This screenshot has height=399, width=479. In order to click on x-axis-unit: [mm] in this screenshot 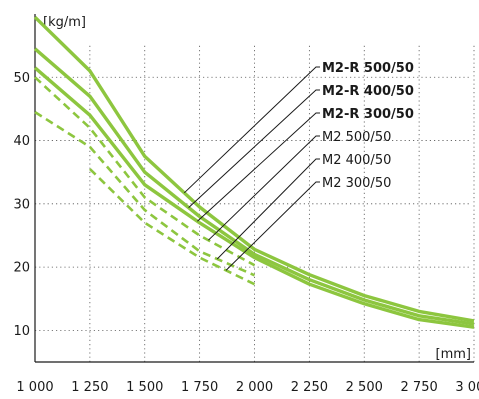, I will do `click(453, 354)`.